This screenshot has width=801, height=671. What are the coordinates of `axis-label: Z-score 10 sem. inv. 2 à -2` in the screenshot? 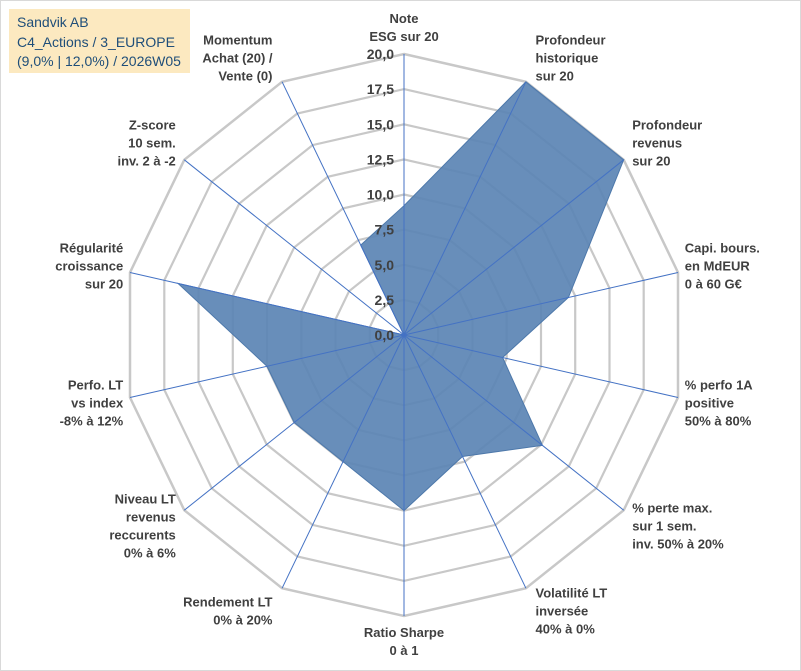 It's located at (147, 143).